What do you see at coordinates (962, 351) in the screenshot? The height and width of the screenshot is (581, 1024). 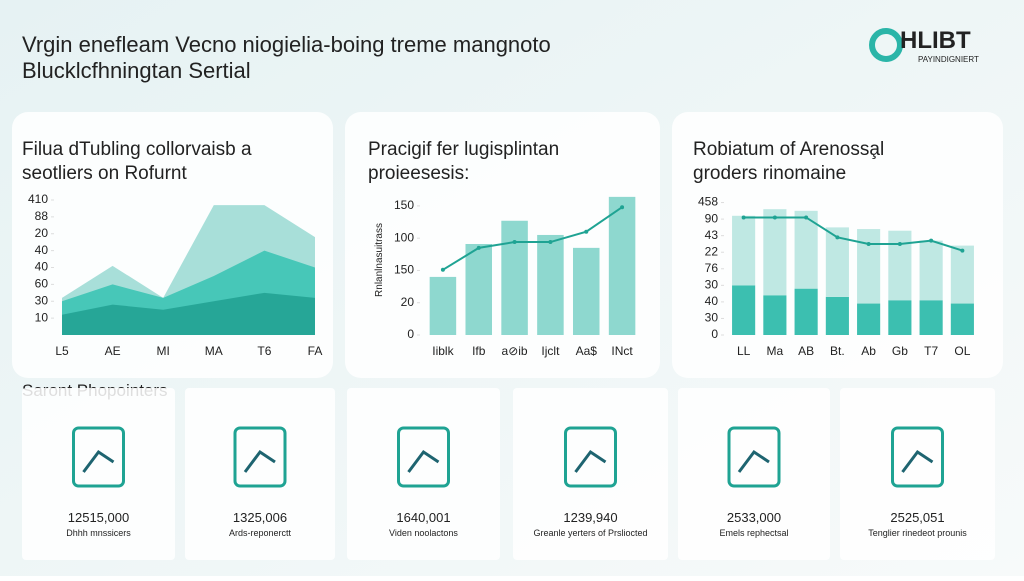 I see `x-tick-label: OL` at bounding box center [962, 351].